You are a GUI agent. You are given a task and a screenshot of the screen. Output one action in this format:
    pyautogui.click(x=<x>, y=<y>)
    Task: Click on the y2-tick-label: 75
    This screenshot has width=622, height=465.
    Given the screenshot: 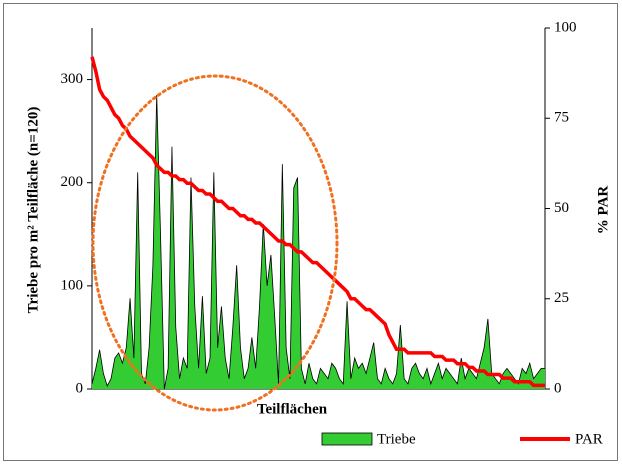 What is the action you would take?
    pyautogui.click(x=561, y=118)
    